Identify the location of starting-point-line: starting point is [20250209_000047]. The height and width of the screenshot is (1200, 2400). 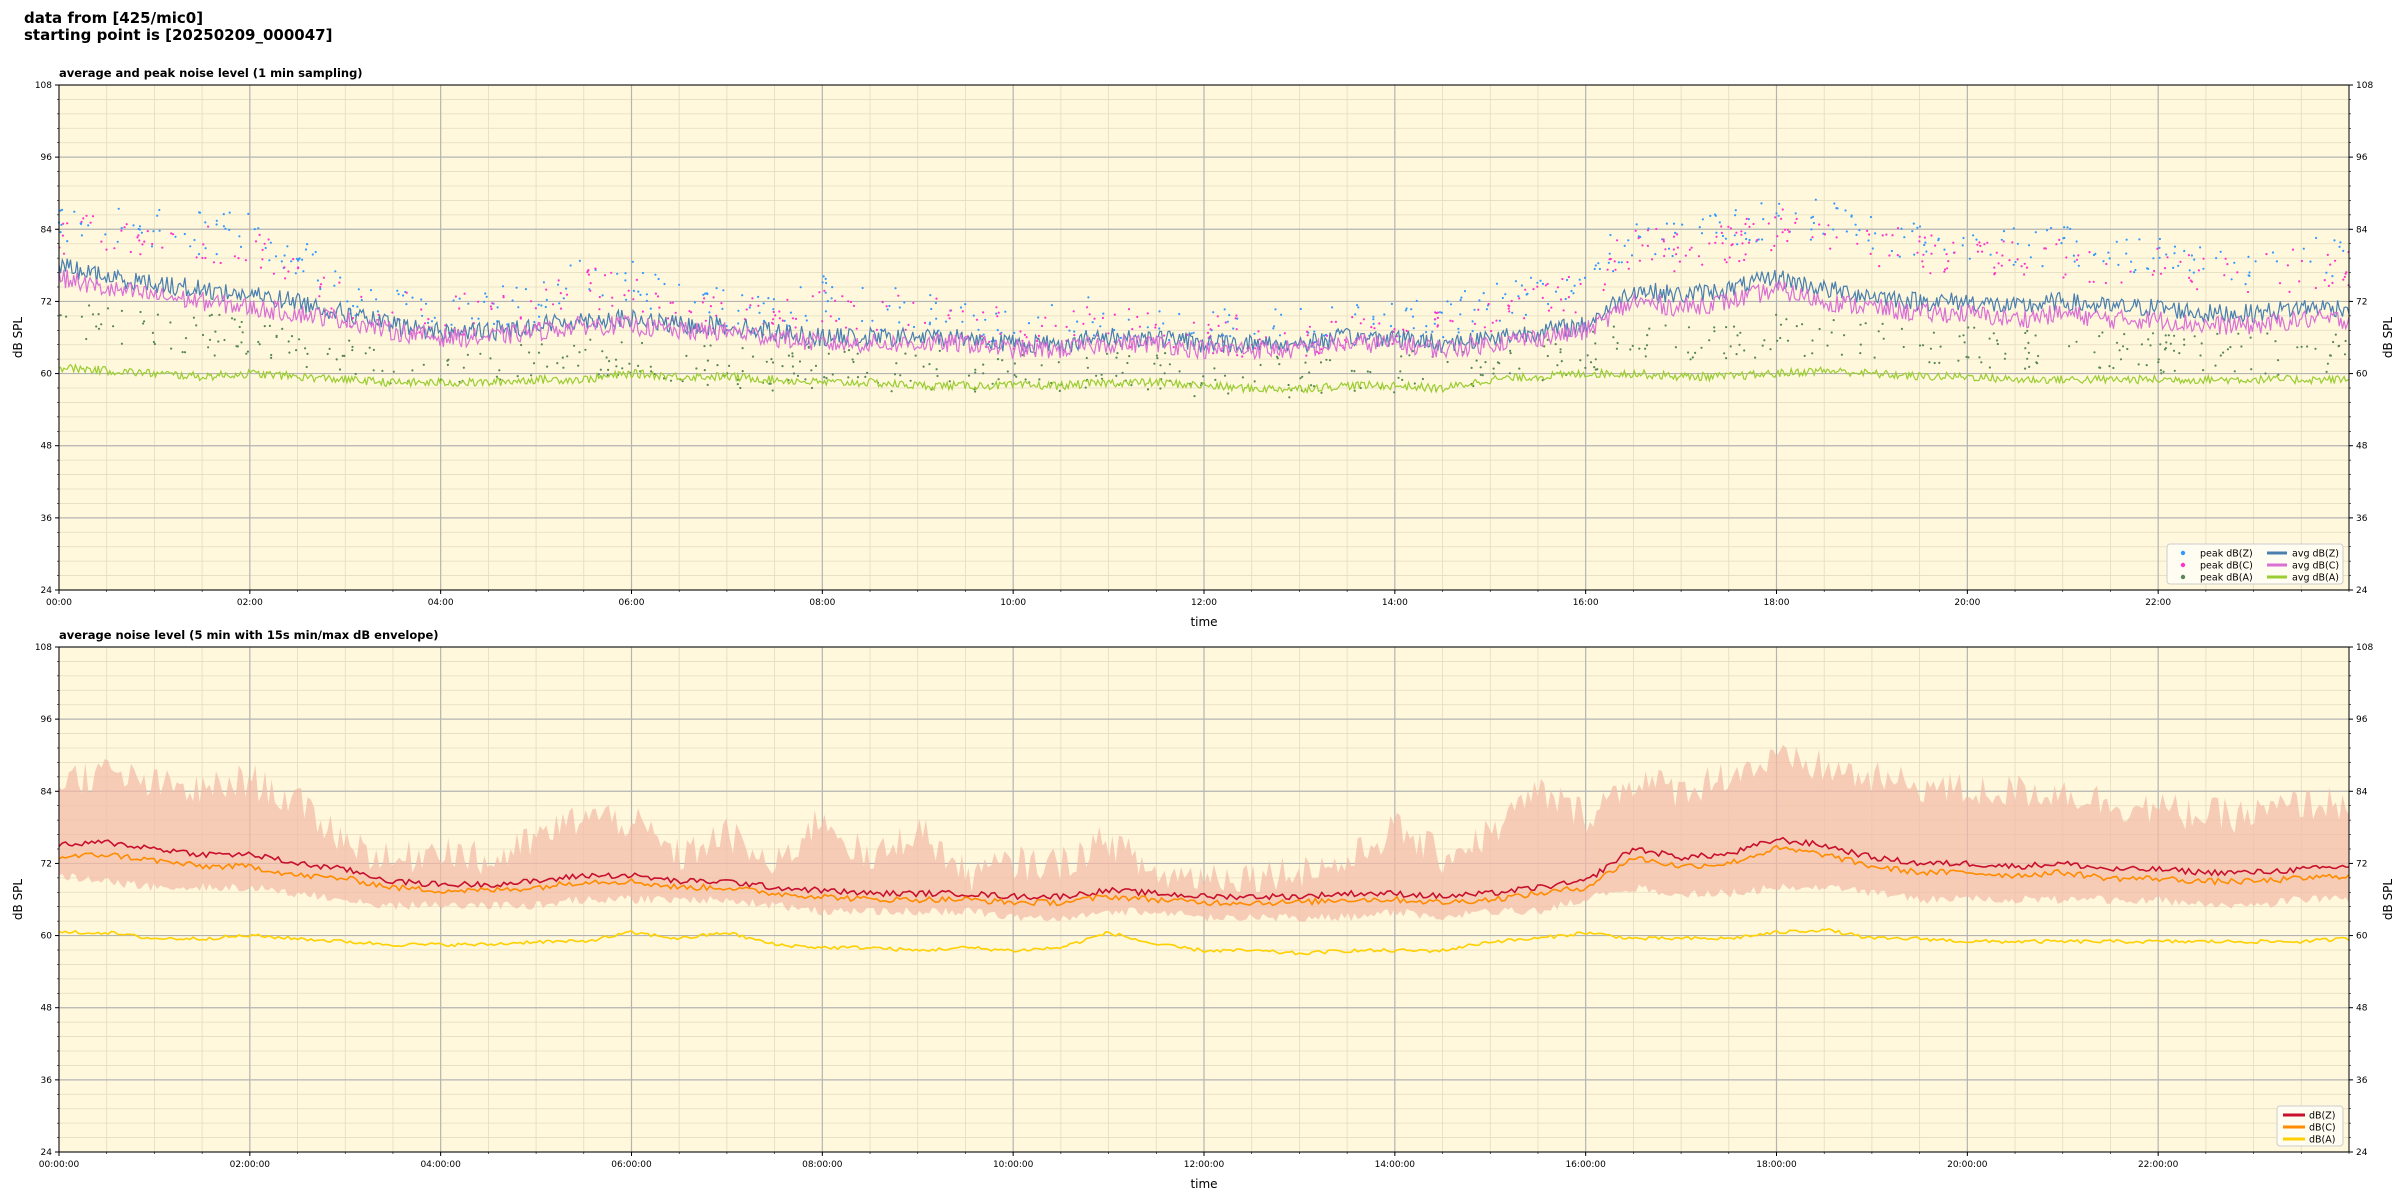
(178, 35).